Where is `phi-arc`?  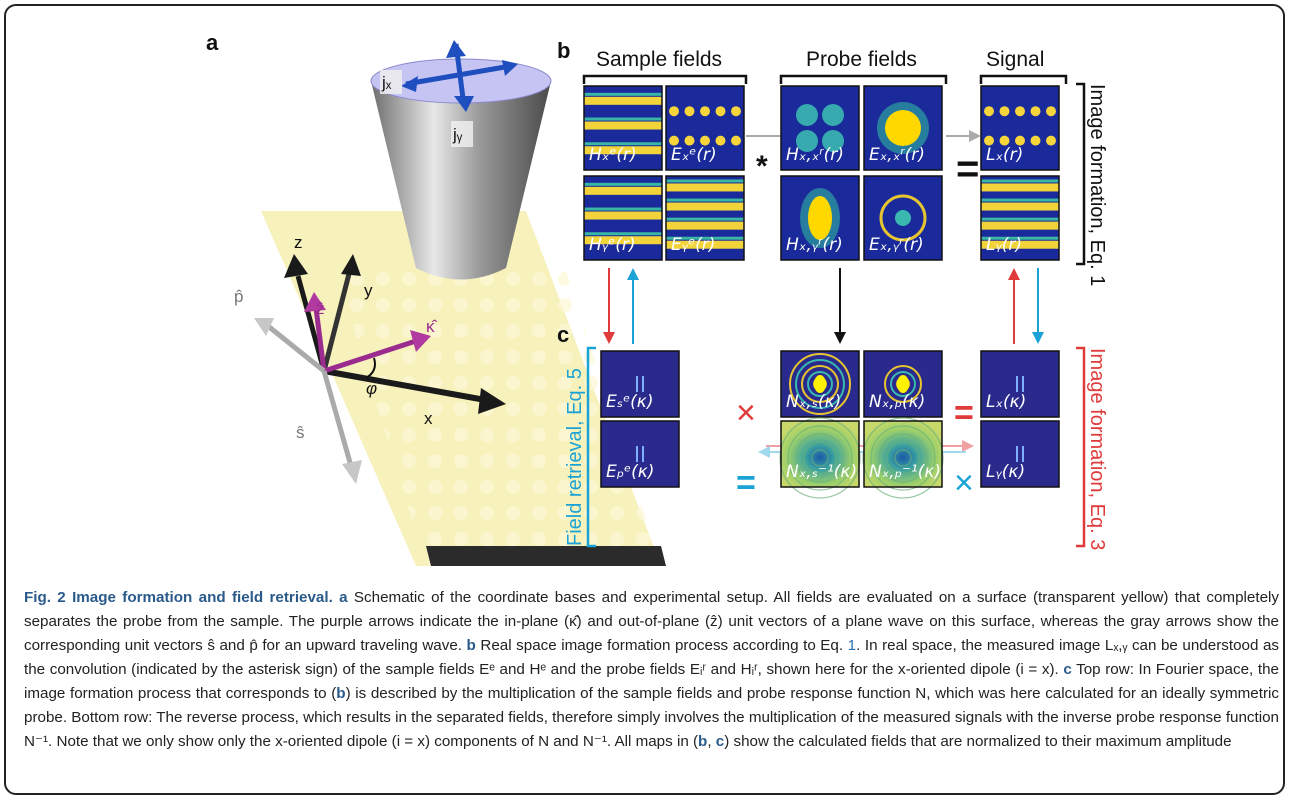 phi-arc is located at coordinates (370, 368).